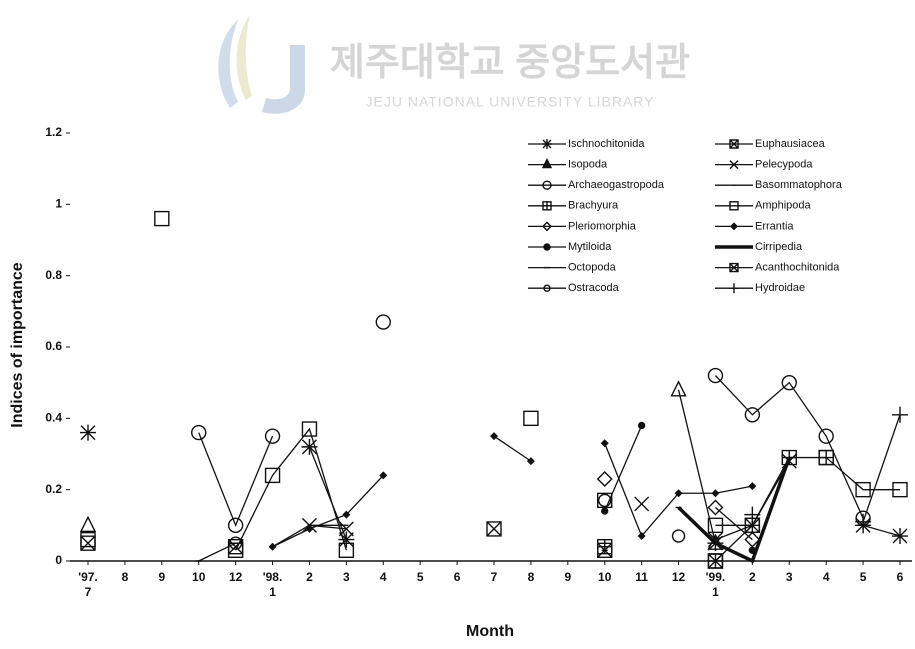 This screenshot has width=915, height=649. What do you see at coordinates (679, 577) in the screenshot?
I see `x-tick-label: 12` at bounding box center [679, 577].